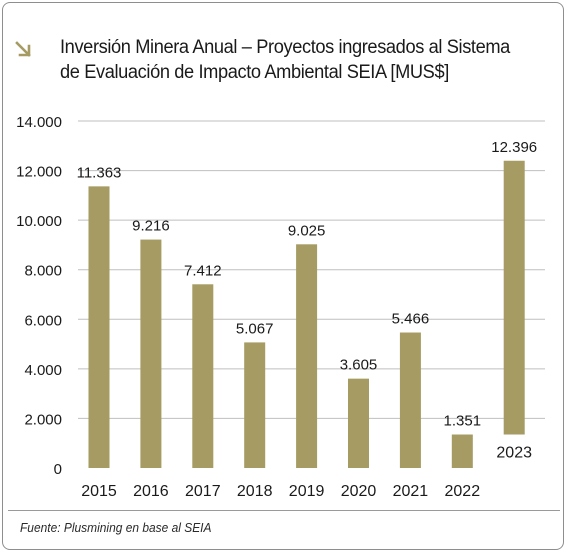  Describe the element at coordinates (307, 491) in the screenshot. I see `x-tick-label: 2019` at that location.